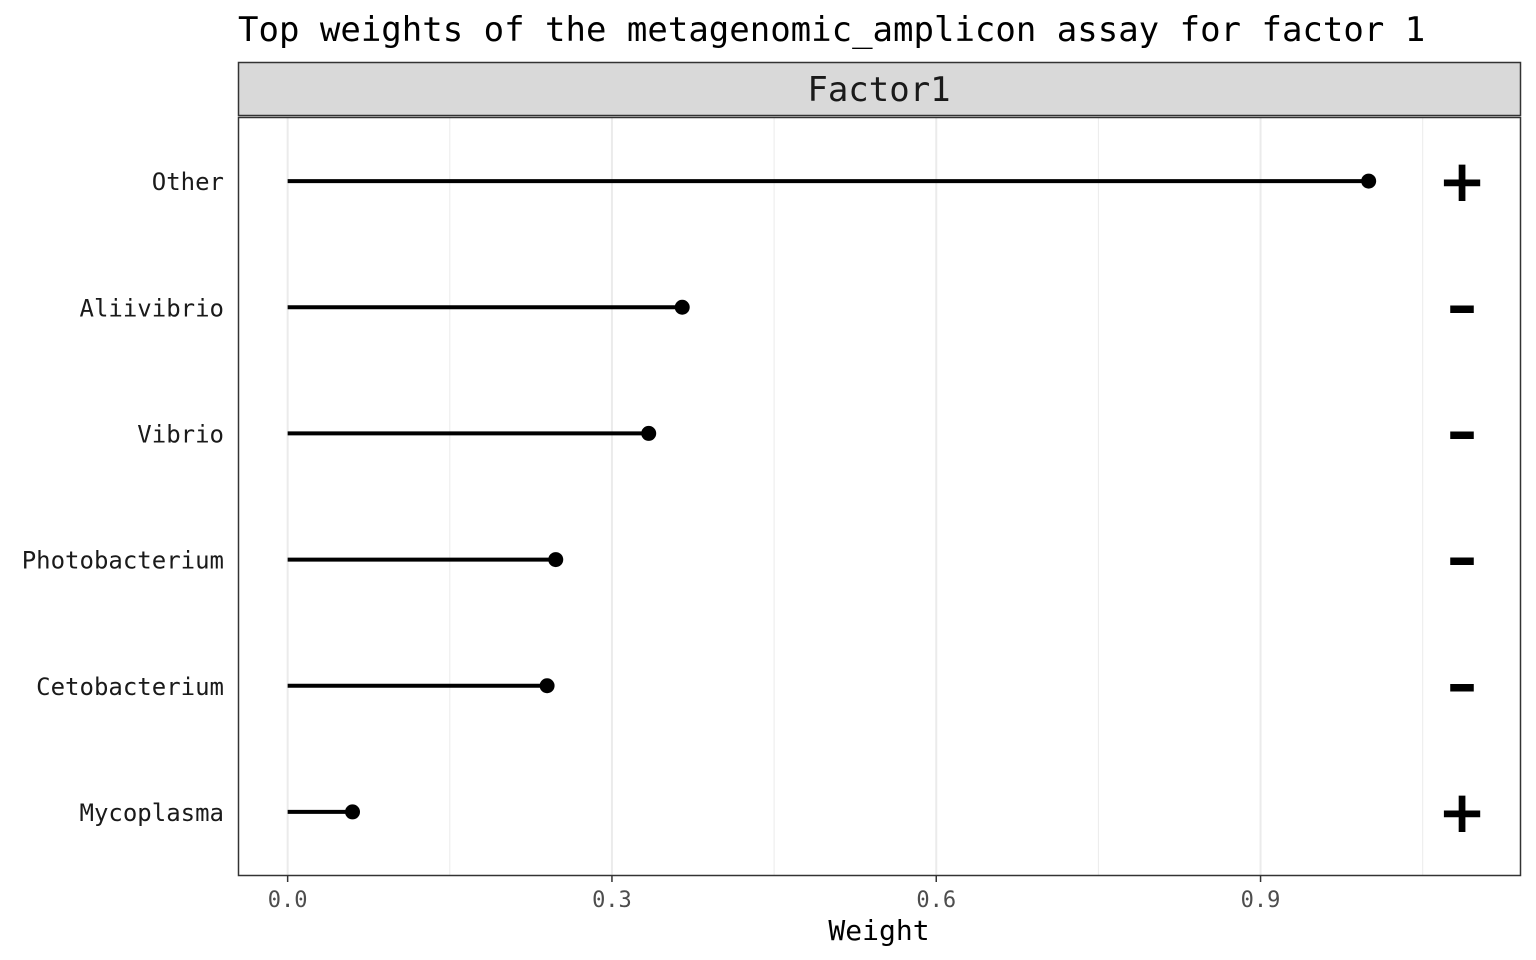  What do you see at coordinates (936, 900) in the screenshot?
I see `x-tick-label-2: 0.6` at bounding box center [936, 900].